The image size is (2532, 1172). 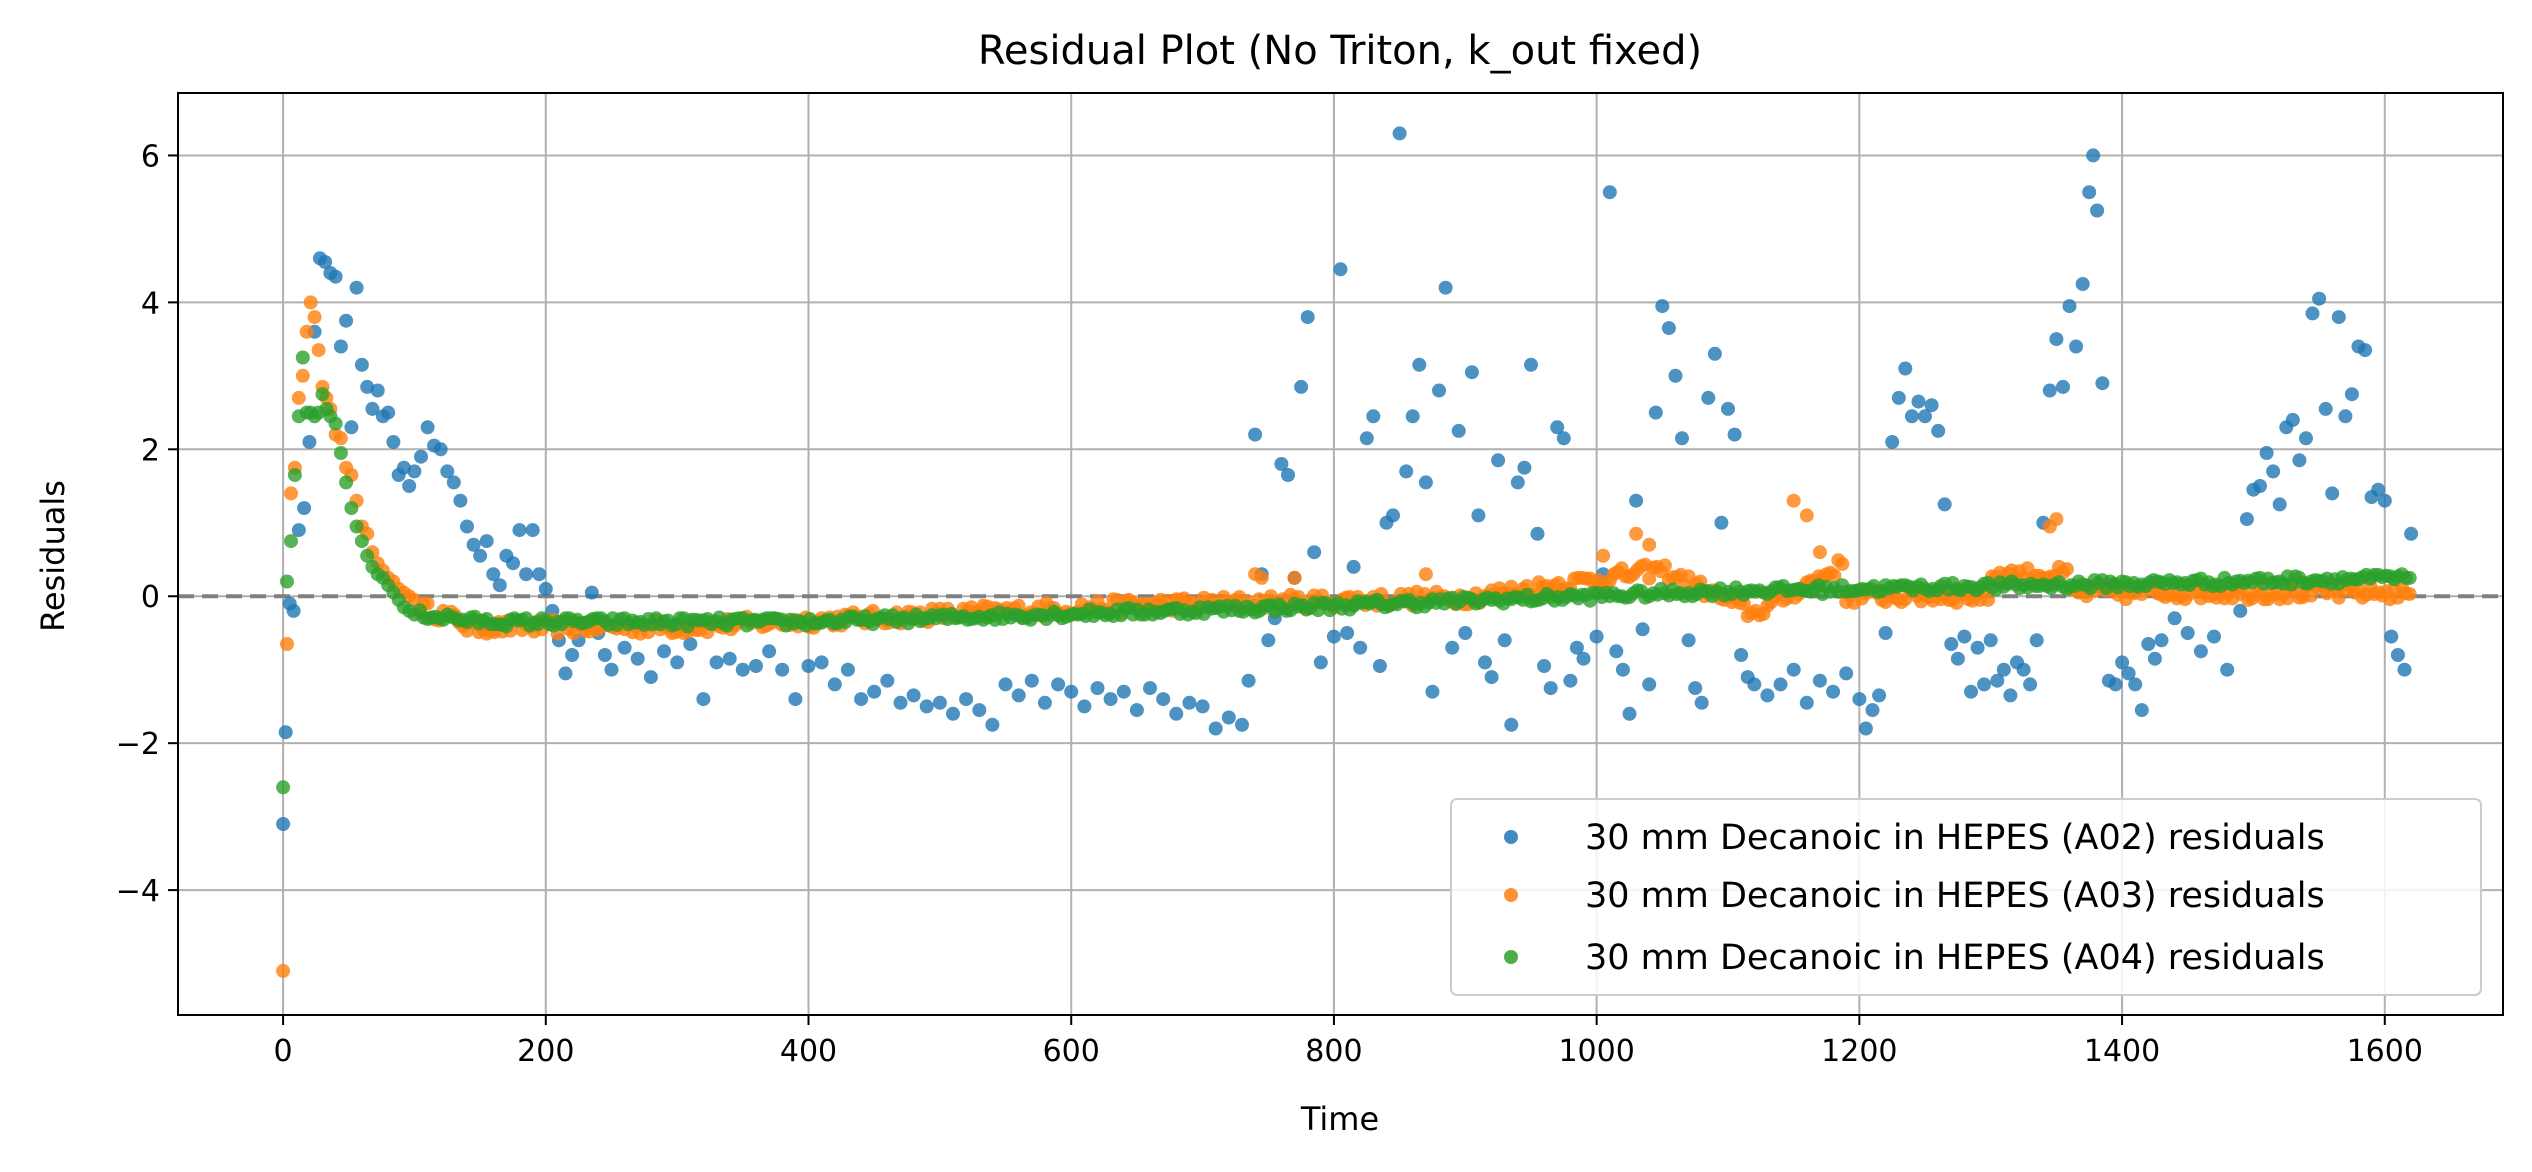 What do you see at coordinates (1071, 1051) in the screenshot?
I see `x-tick-label: 600` at bounding box center [1071, 1051].